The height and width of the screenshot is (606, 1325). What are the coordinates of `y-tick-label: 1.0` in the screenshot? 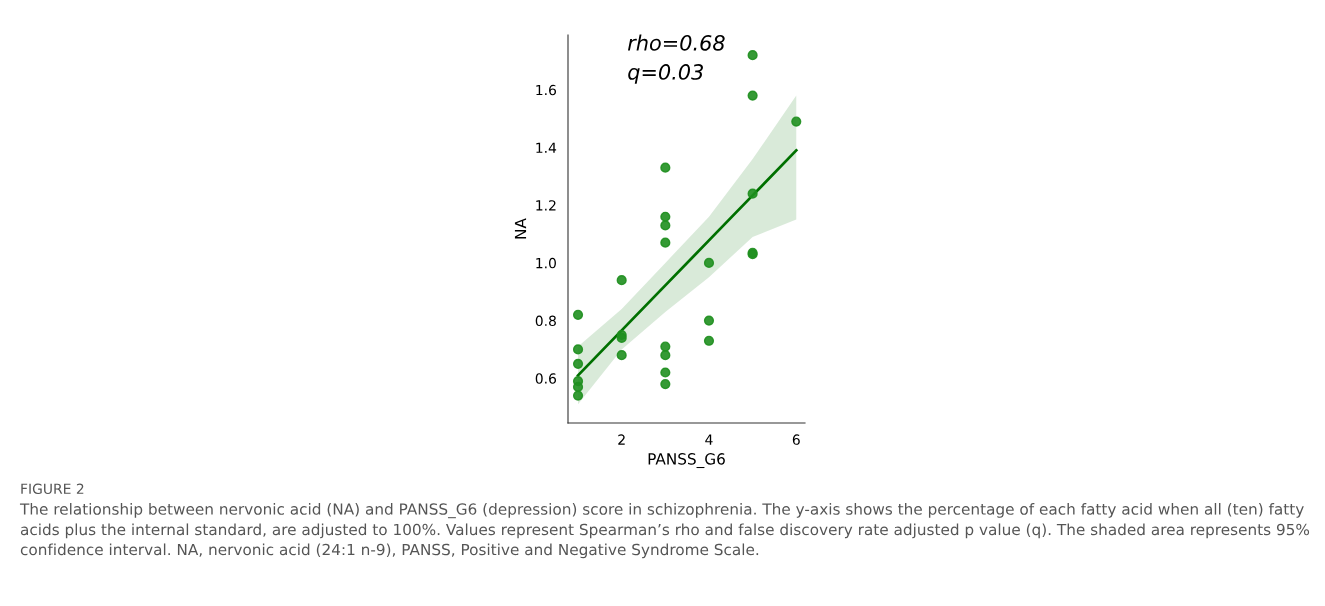 It's located at (546, 263).